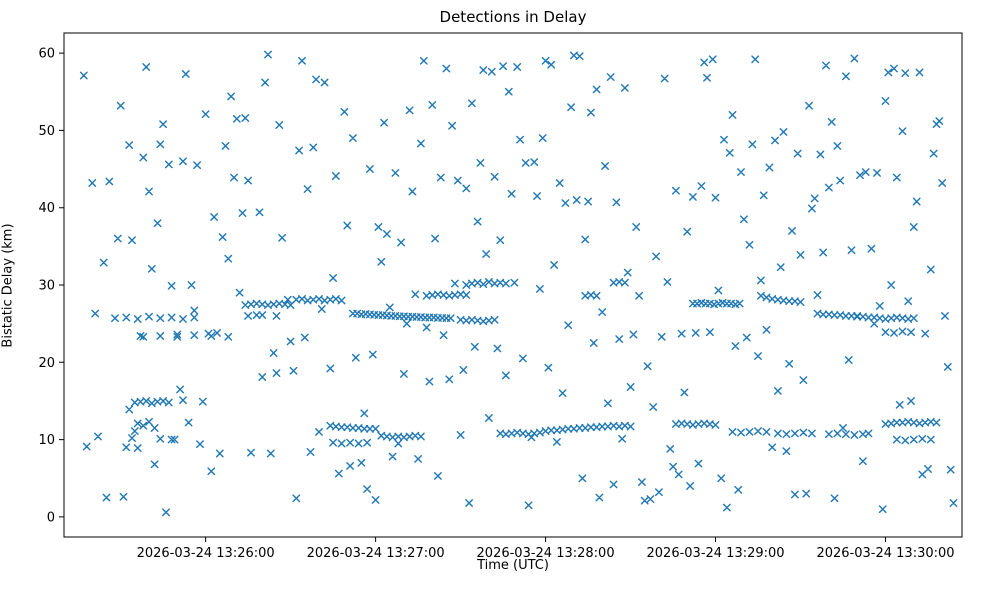 Image resolution: width=989 pixels, height=590 pixels. I want to click on y-tick-label: 20, so click(46, 363).